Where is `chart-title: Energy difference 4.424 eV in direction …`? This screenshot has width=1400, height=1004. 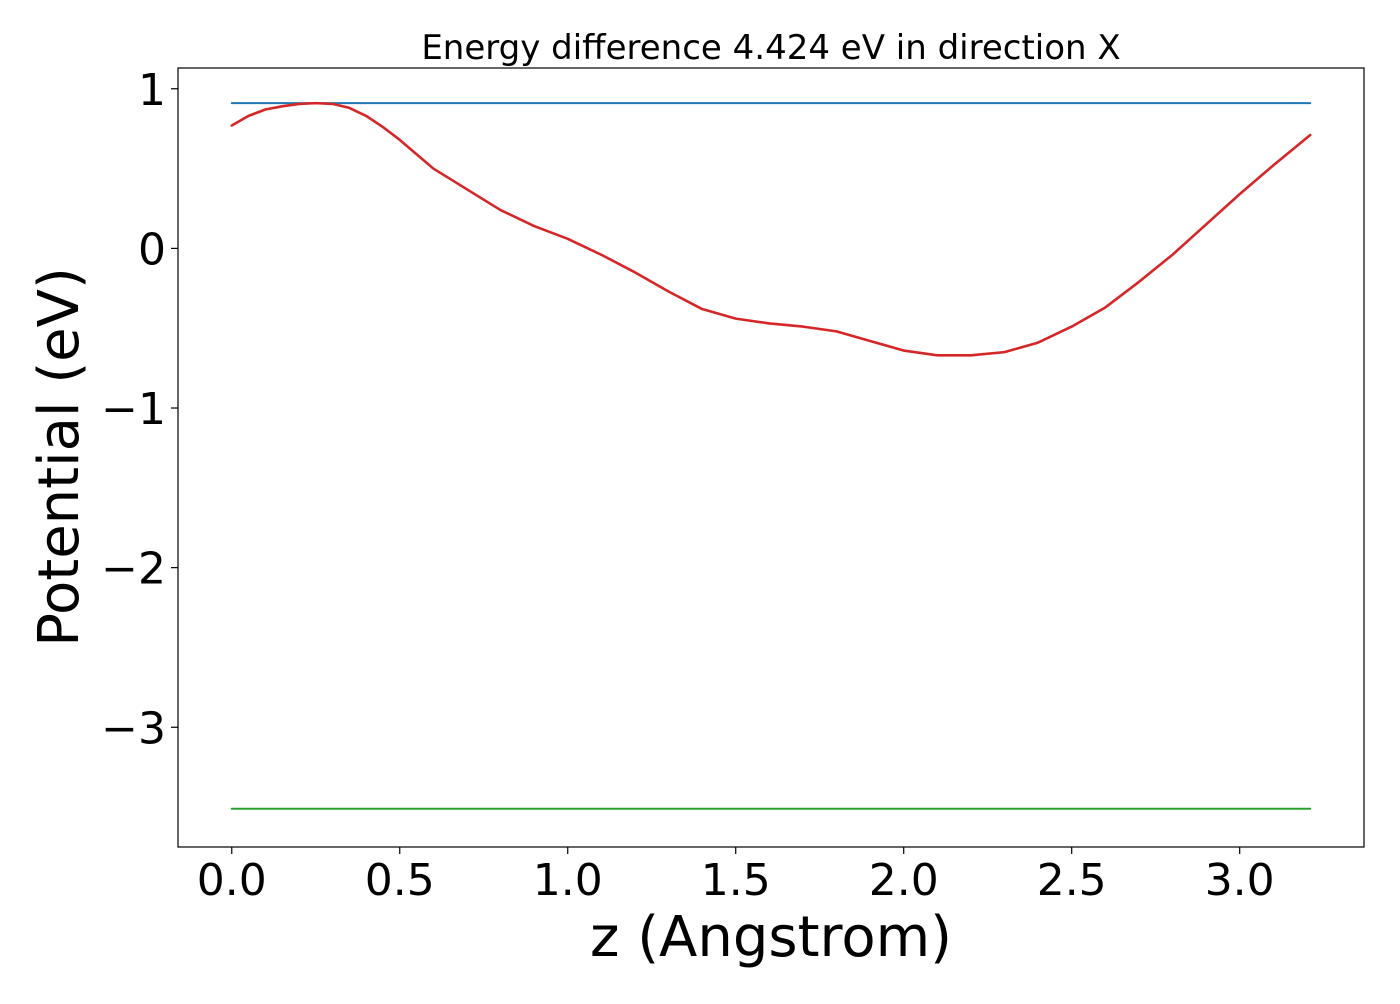 chart-title: Energy difference 4.424 eV in direction … is located at coordinates (770, 48).